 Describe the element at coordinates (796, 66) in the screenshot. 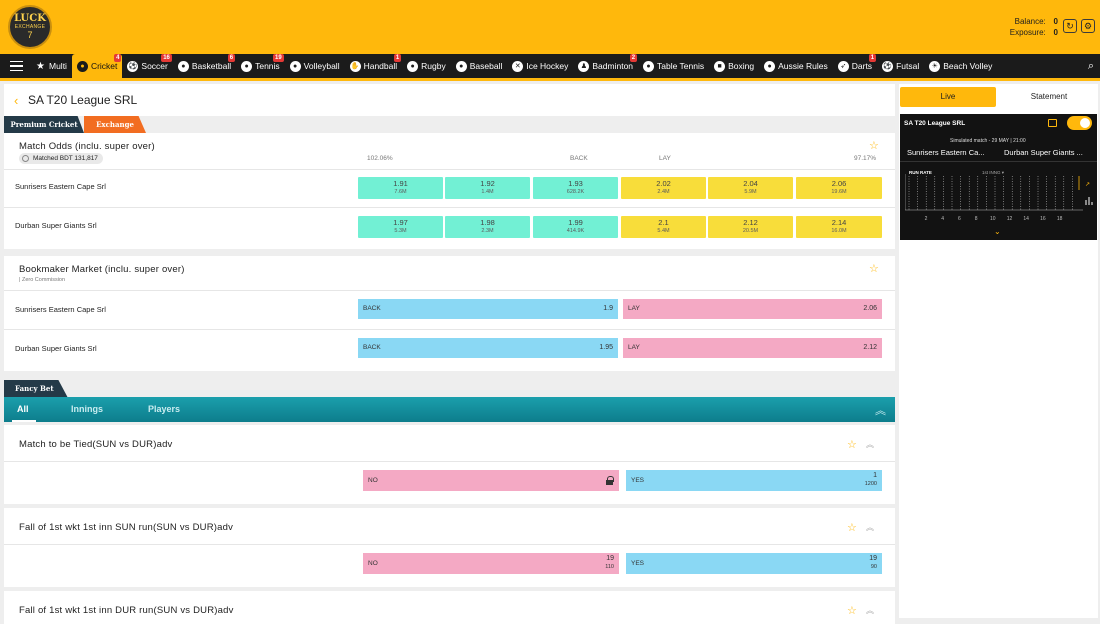

I see `nav-item-aussie-rules: ● Aussie Rules` at that location.